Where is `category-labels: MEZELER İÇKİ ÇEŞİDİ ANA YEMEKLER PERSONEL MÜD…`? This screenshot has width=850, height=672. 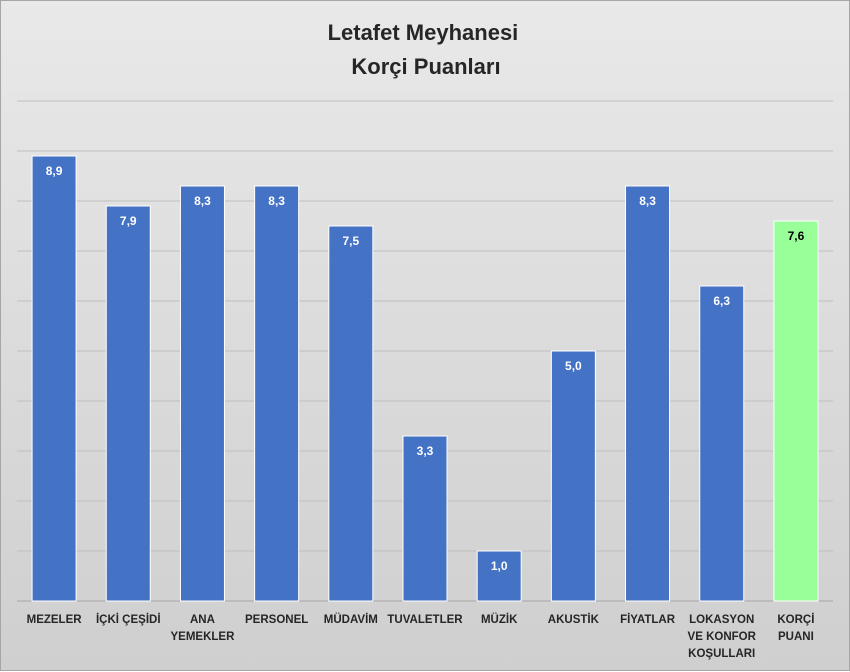 category-labels: MEZELER İÇKİ ÇEŞİDİ ANA YEMEKLER PERSONEL MÜD… is located at coordinates (421, 636).